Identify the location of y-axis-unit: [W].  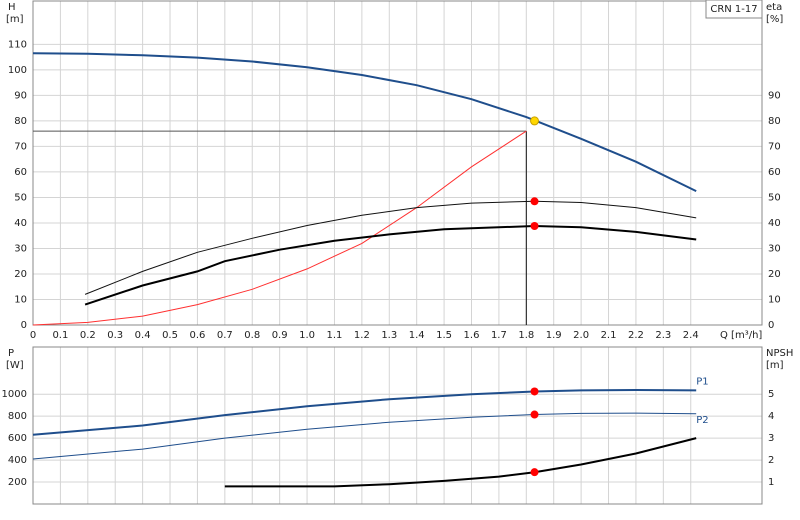
(15, 365).